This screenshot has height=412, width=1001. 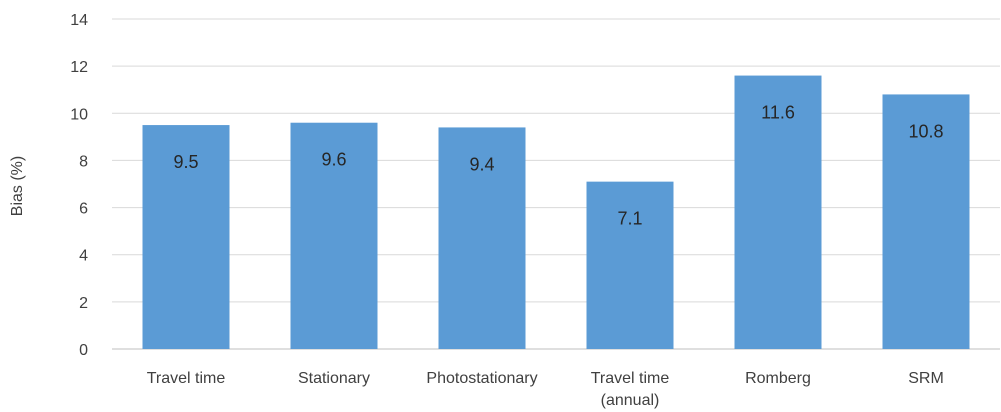 I want to click on x-tick-label-line: Romberg, so click(x=778, y=378).